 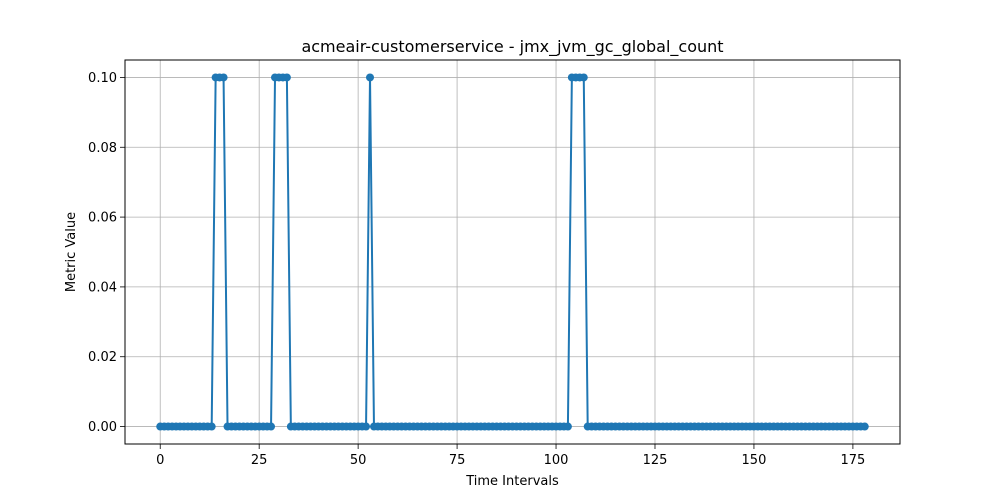 I want to click on x-tick-label: 25, so click(x=259, y=460).